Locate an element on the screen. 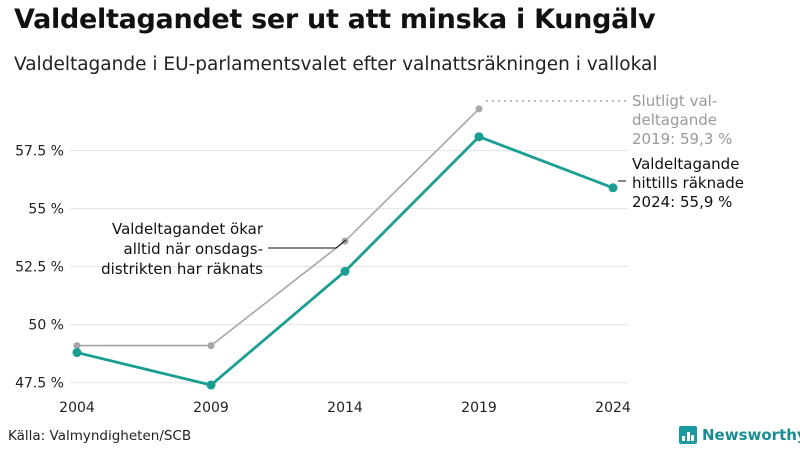 The image size is (800, 450). x-tick-label: 2009 is located at coordinates (211, 408).